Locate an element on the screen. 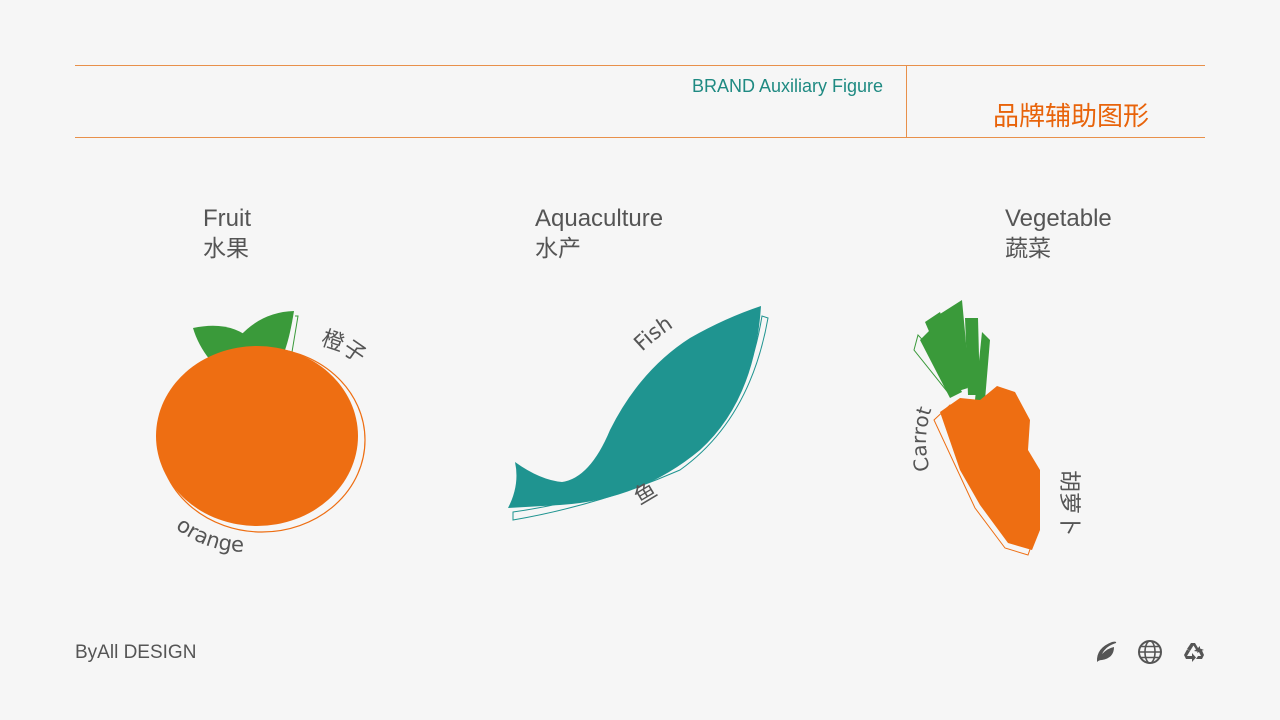  carrot-label-en: Carrot is located at coordinates (921, 438).